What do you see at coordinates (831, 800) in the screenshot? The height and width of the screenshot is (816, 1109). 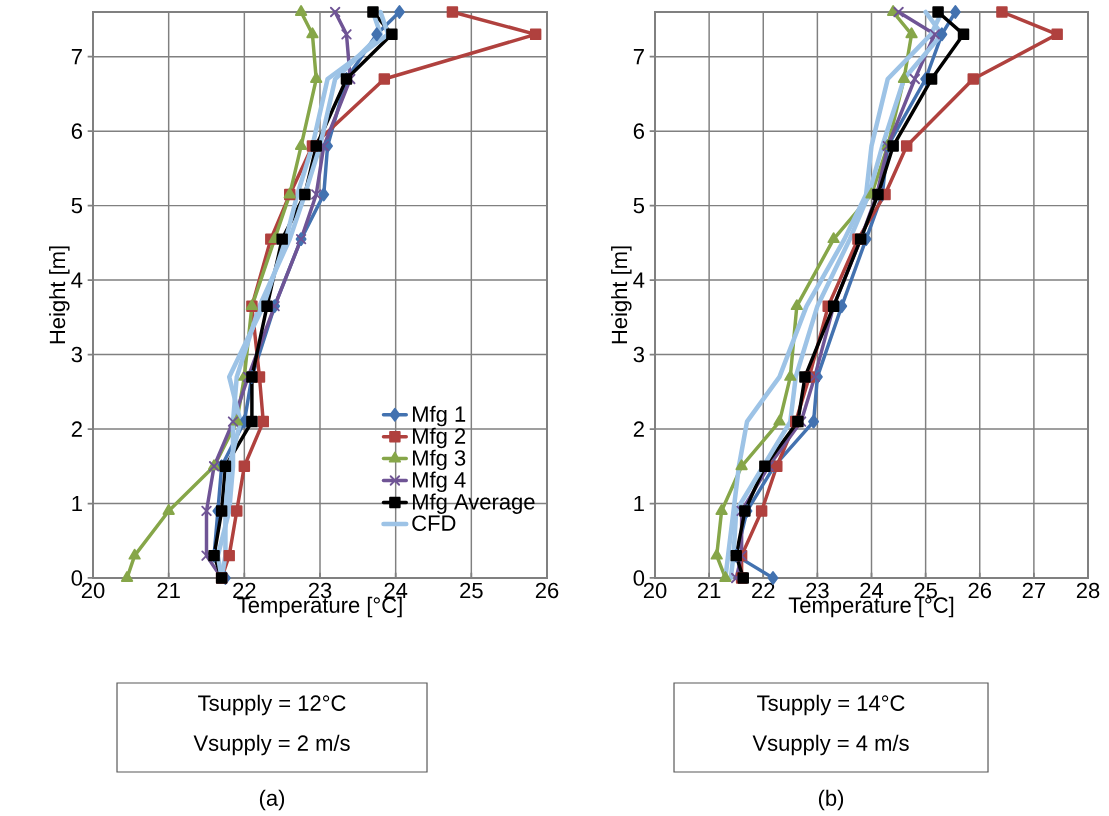 I see `text: (b)` at bounding box center [831, 800].